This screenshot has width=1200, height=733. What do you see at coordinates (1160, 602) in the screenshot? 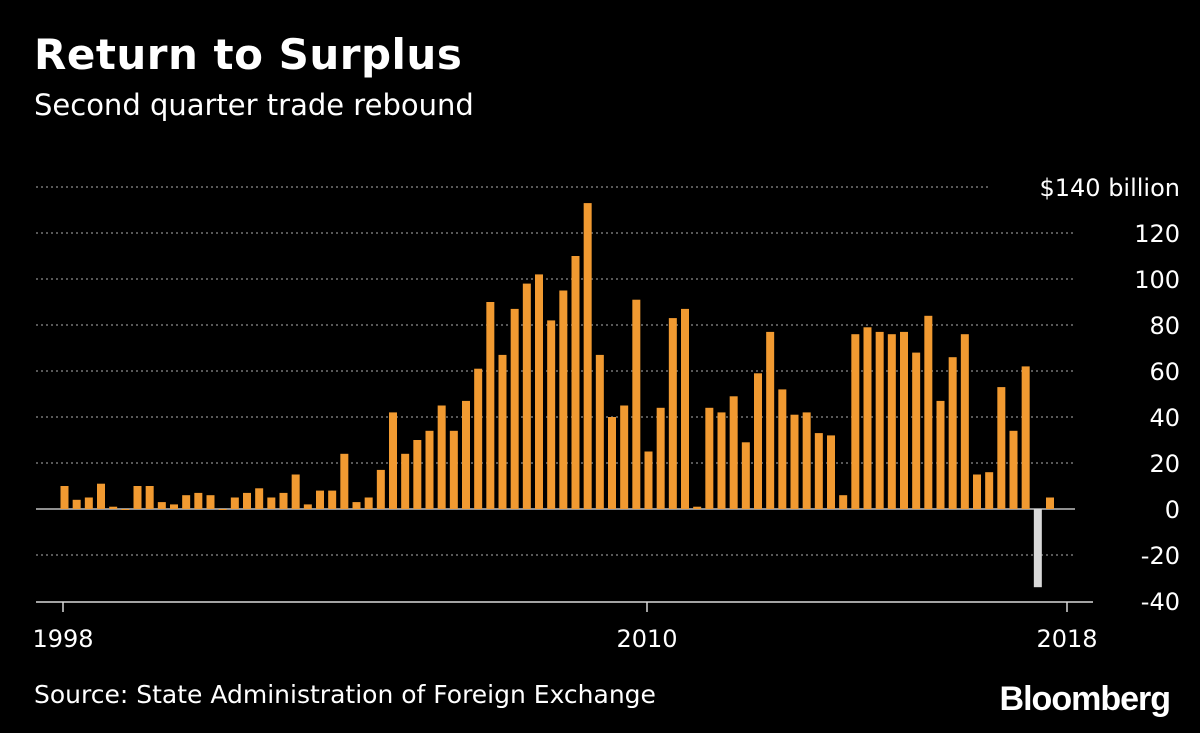
I see `y-tick-label: -40` at bounding box center [1160, 602].